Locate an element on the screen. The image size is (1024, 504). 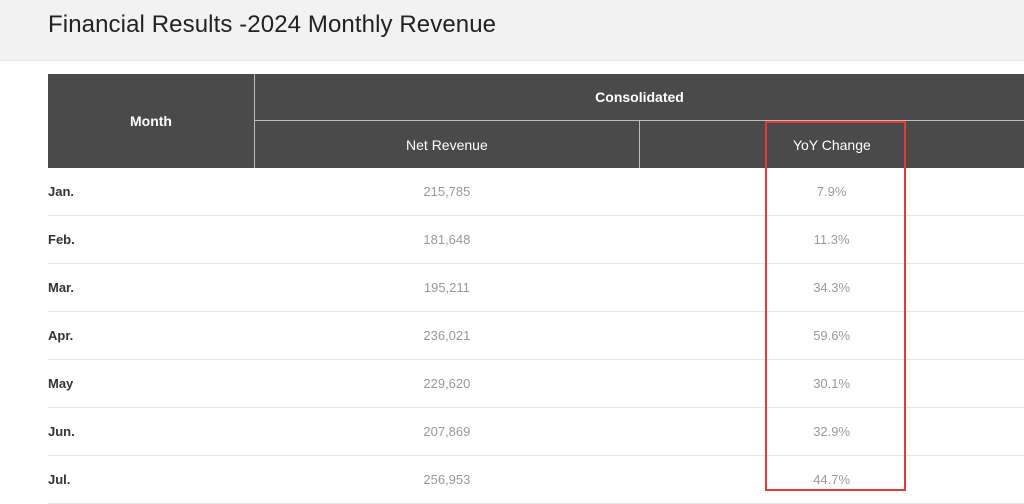
month-cell: Mar. is located at coordinates (151, 288).